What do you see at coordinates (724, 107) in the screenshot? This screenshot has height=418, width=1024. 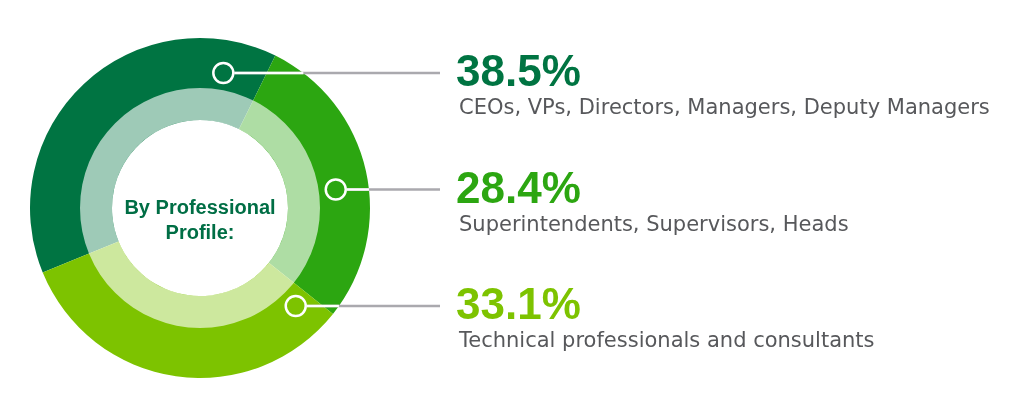 I see `slice-label: CEOs, VPs, Directors, Managers, Deputy Managers` at bounding box center [724, 107].